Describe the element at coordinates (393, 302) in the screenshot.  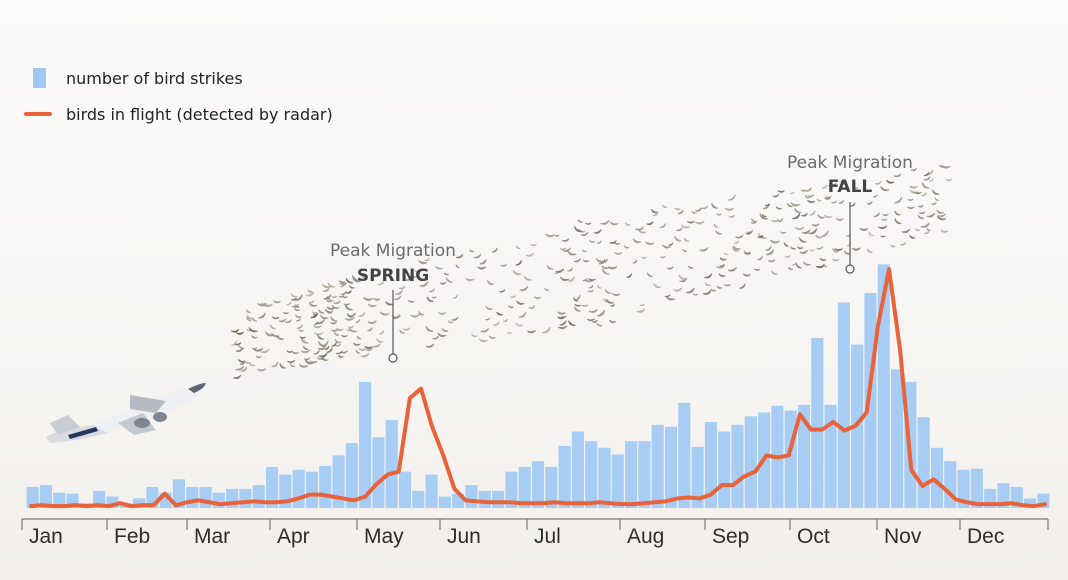
I see `annotation-spring: Peak Migration SPRING` at that location.